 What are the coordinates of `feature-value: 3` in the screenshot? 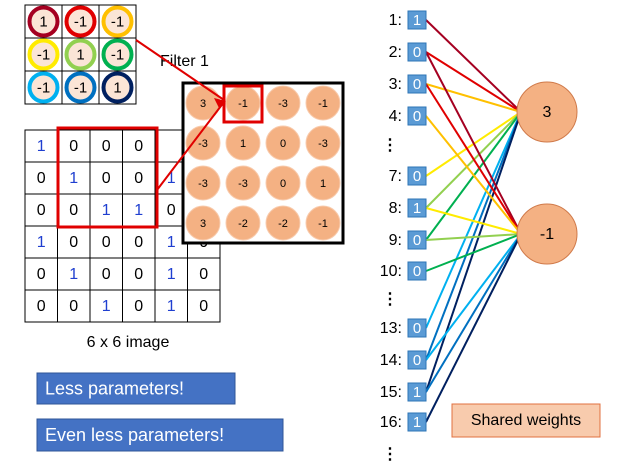 It's located at (203, 104).